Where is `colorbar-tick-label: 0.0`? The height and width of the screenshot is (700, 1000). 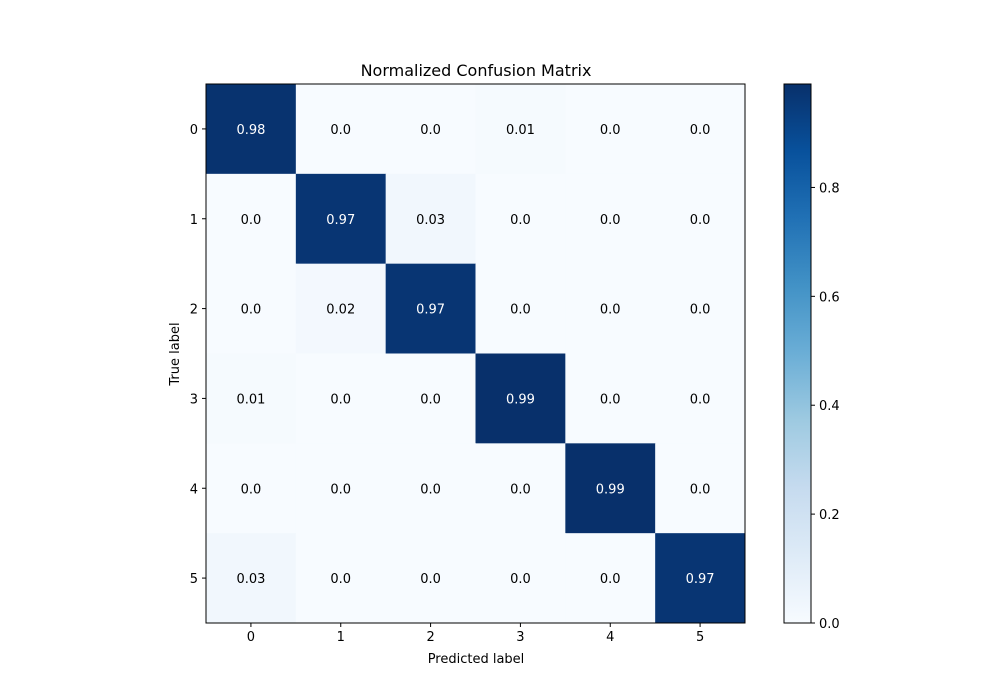
colorbar-tick-label: 0.0 is located at coordinates (829, 624).